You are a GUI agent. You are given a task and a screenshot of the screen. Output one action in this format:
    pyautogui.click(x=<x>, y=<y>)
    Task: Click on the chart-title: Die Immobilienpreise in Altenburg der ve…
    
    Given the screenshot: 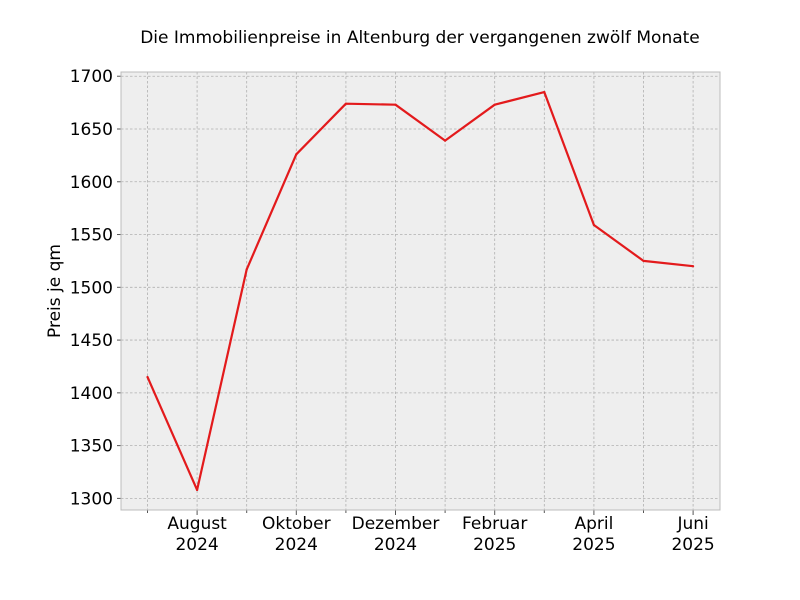 What is the action you would take?
    pyautogui.click(x=420, y=38)
    